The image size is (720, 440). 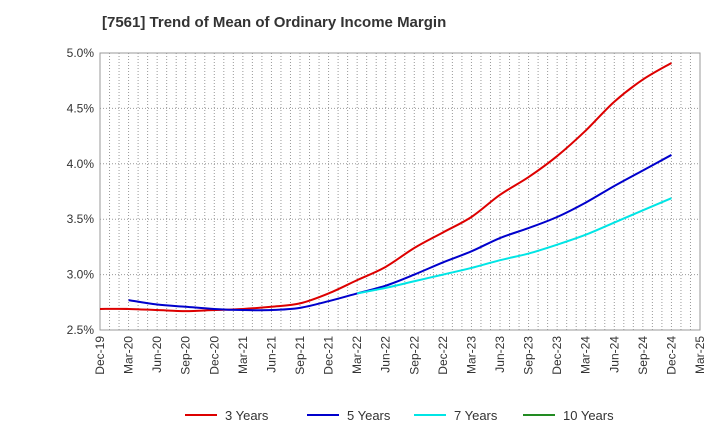 I want to click on x-tick-label: Sep-23, so click(x=529, y=355).